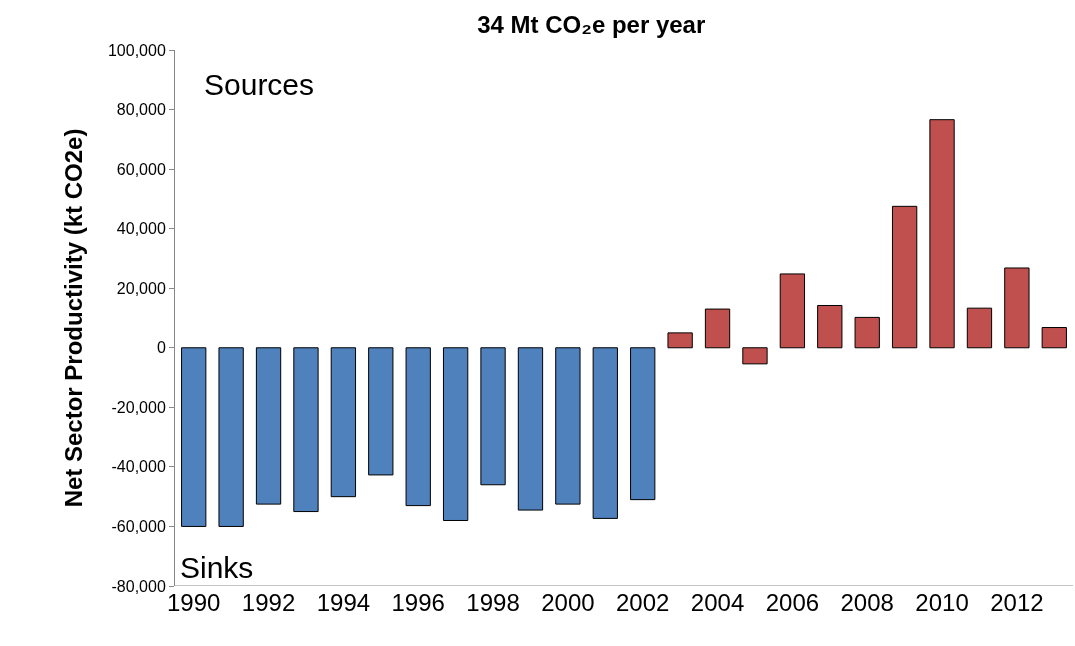 This screenshot has height=646, width=1075. What do you see at coordinates (141, 110) in the screenshot?
I see `y-tick-label: 80,000` at bounding box center [141, 110].